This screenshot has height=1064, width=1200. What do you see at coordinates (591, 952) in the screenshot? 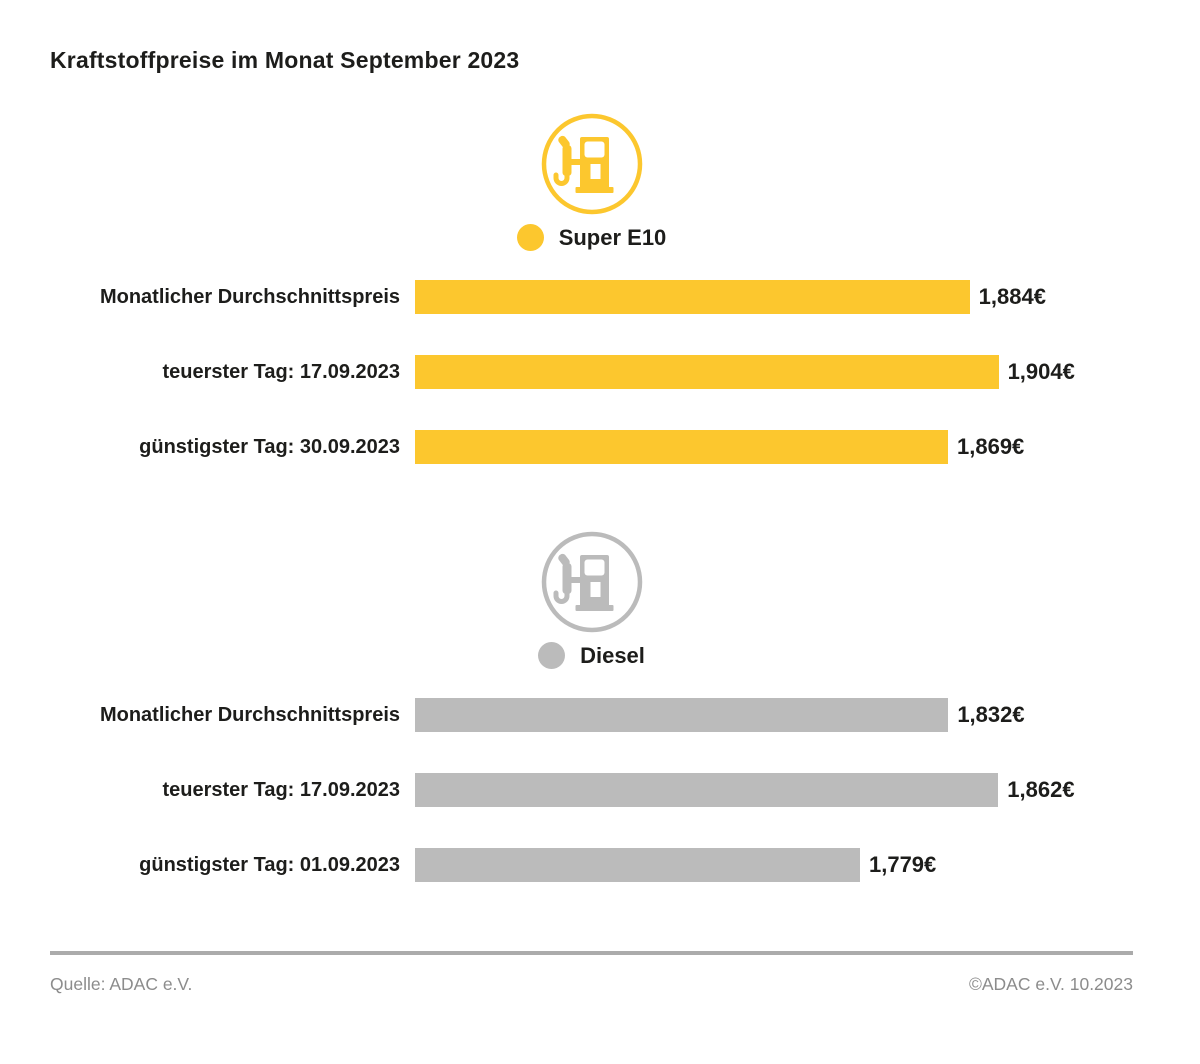
I see `footer-divider` at bounding box center [591, 952].